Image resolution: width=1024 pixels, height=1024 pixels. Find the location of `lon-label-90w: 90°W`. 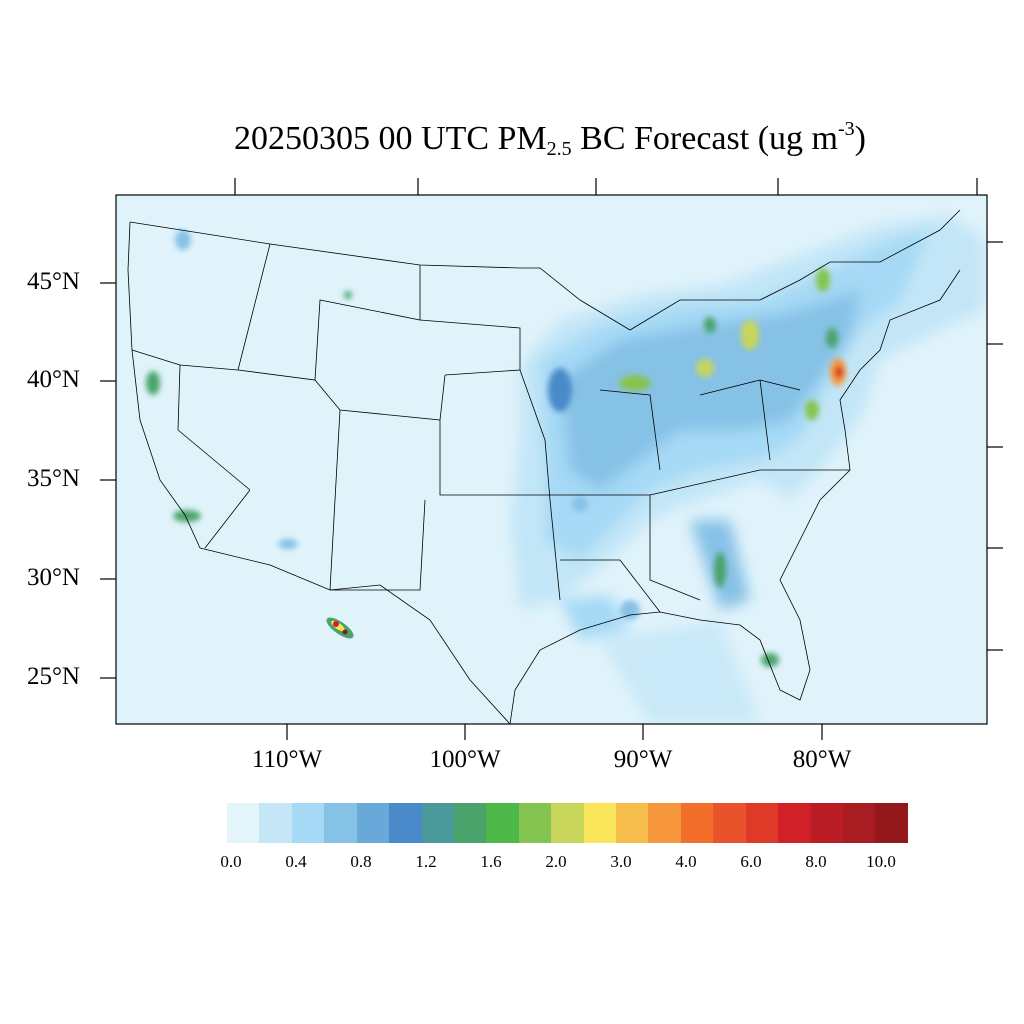

lon-label-90w: 90°W is located at coordinates (643, 759).